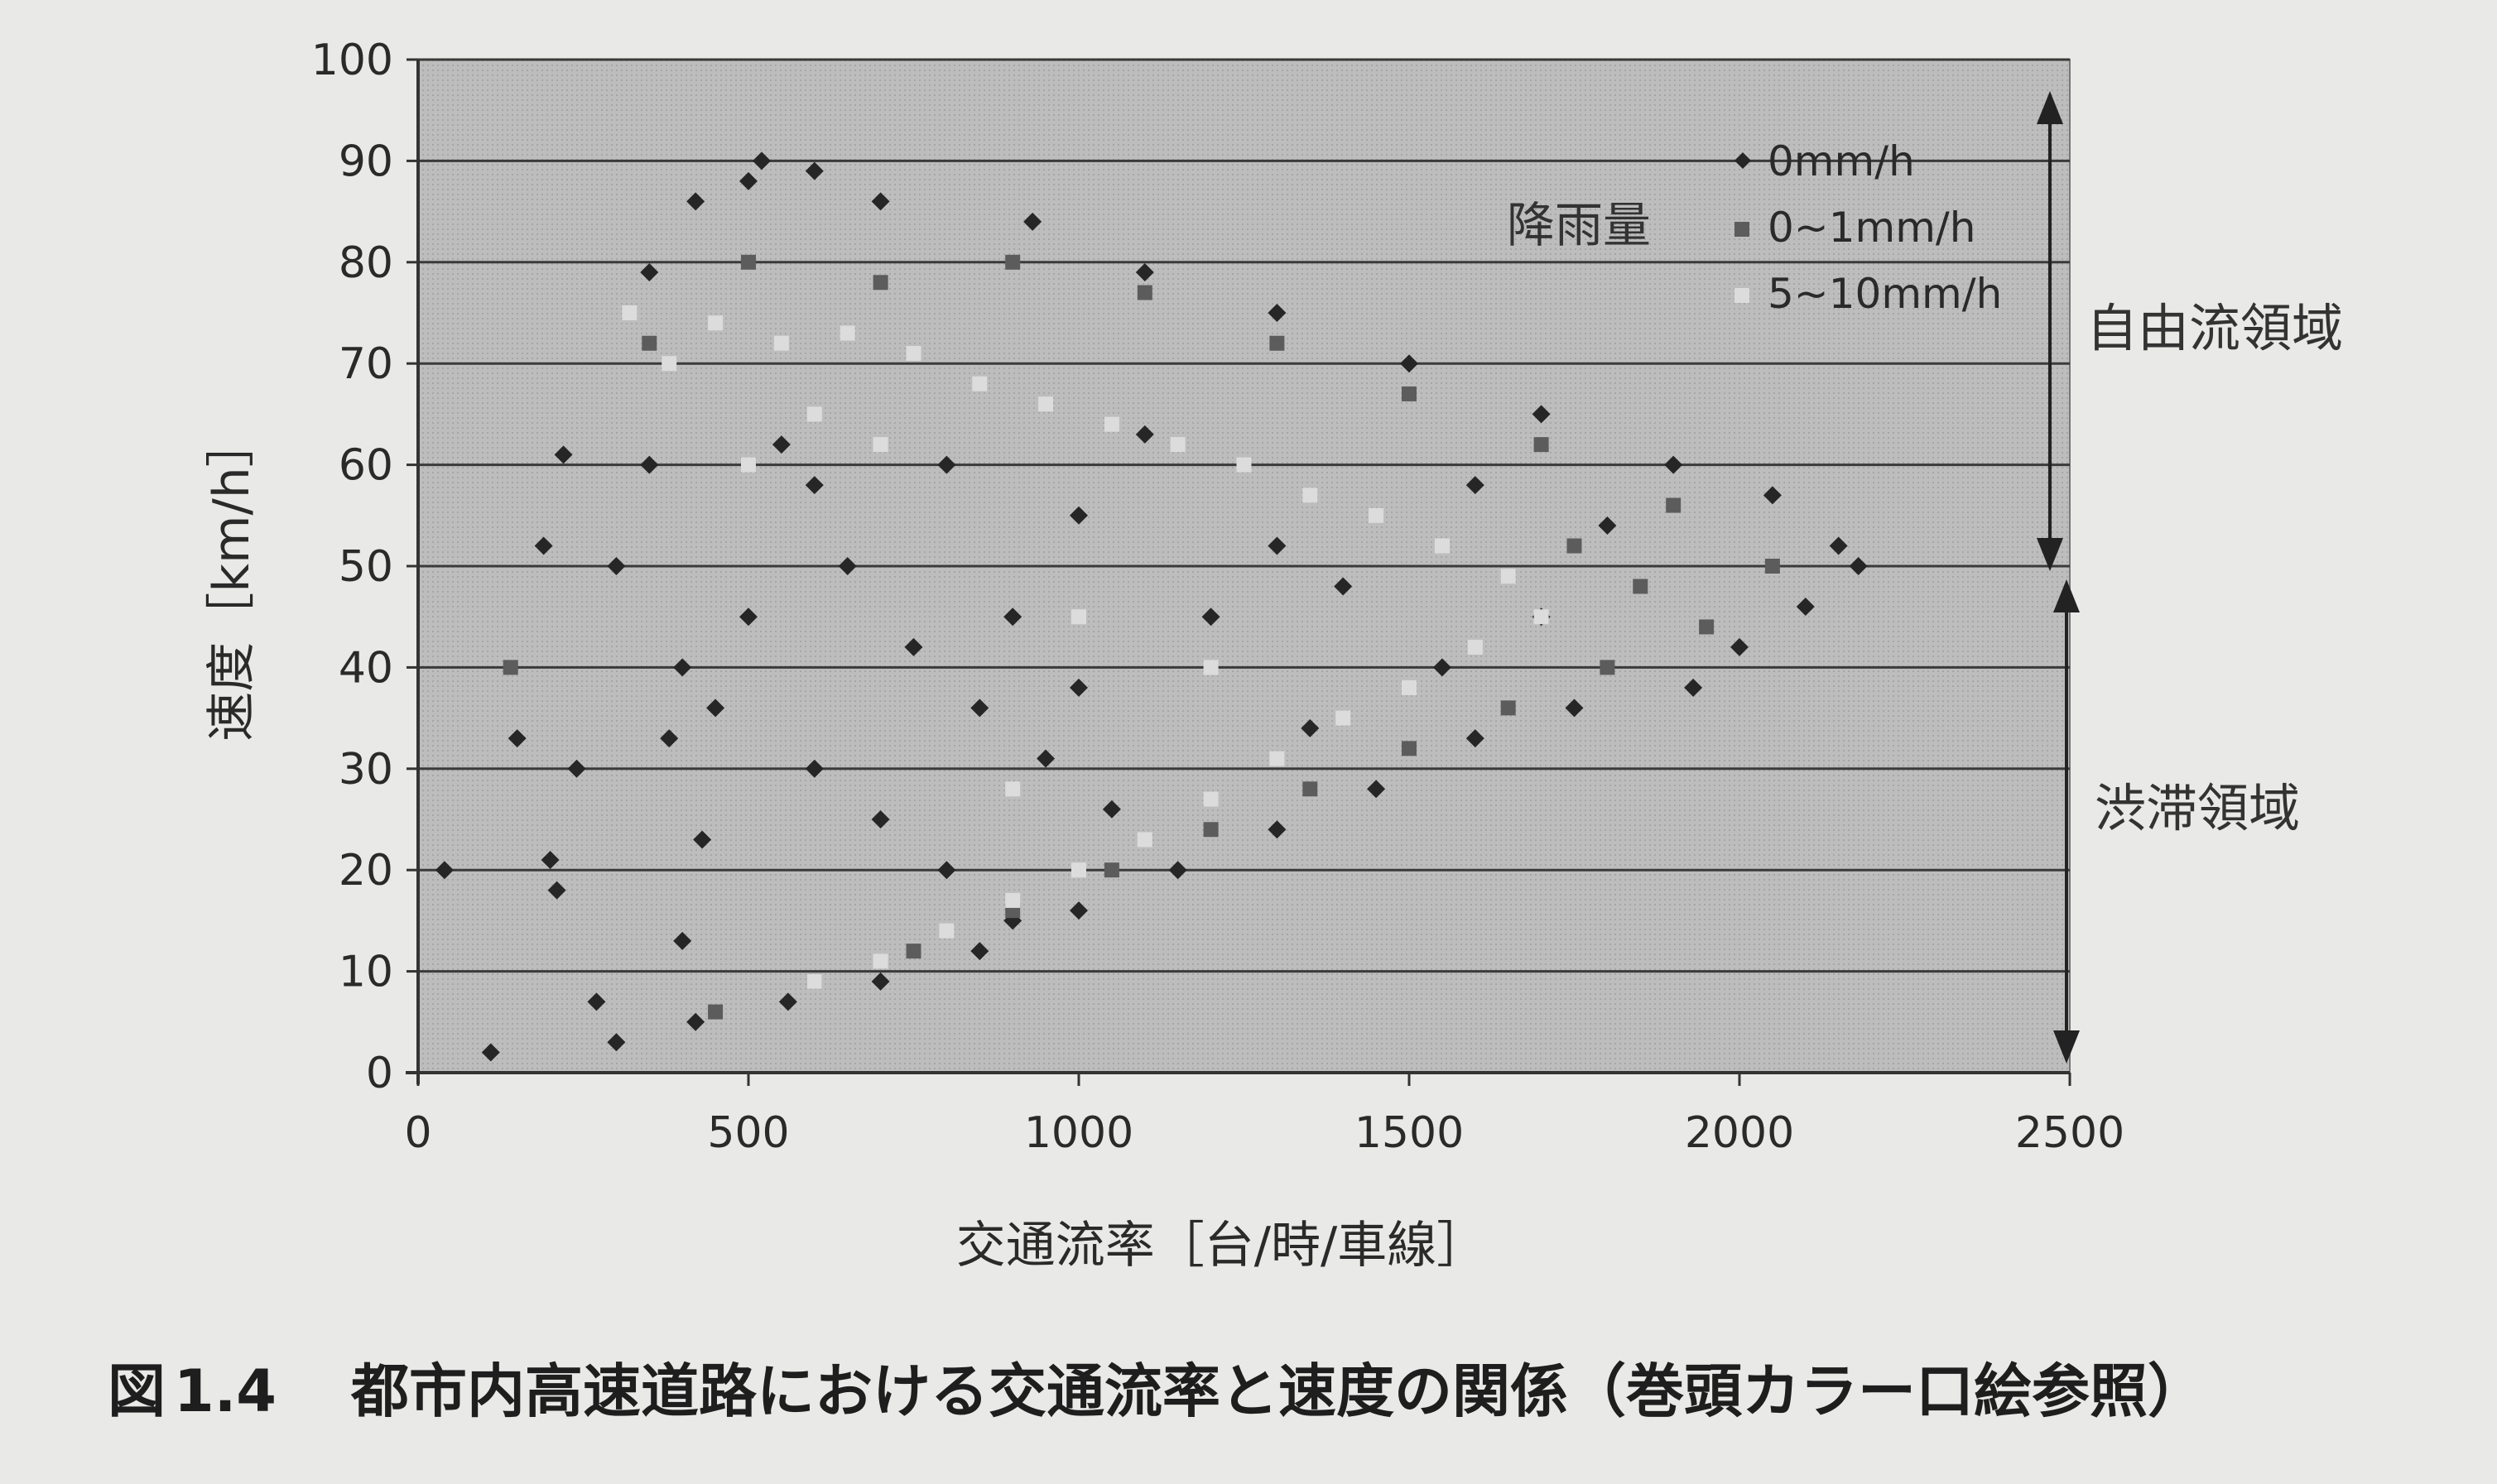 This screenshot has width=2497, height=1484. What do you see at coordinates (366, 364) in the screenshot?
I see `y-tick-label: 70` at bounding box center [366, 364].